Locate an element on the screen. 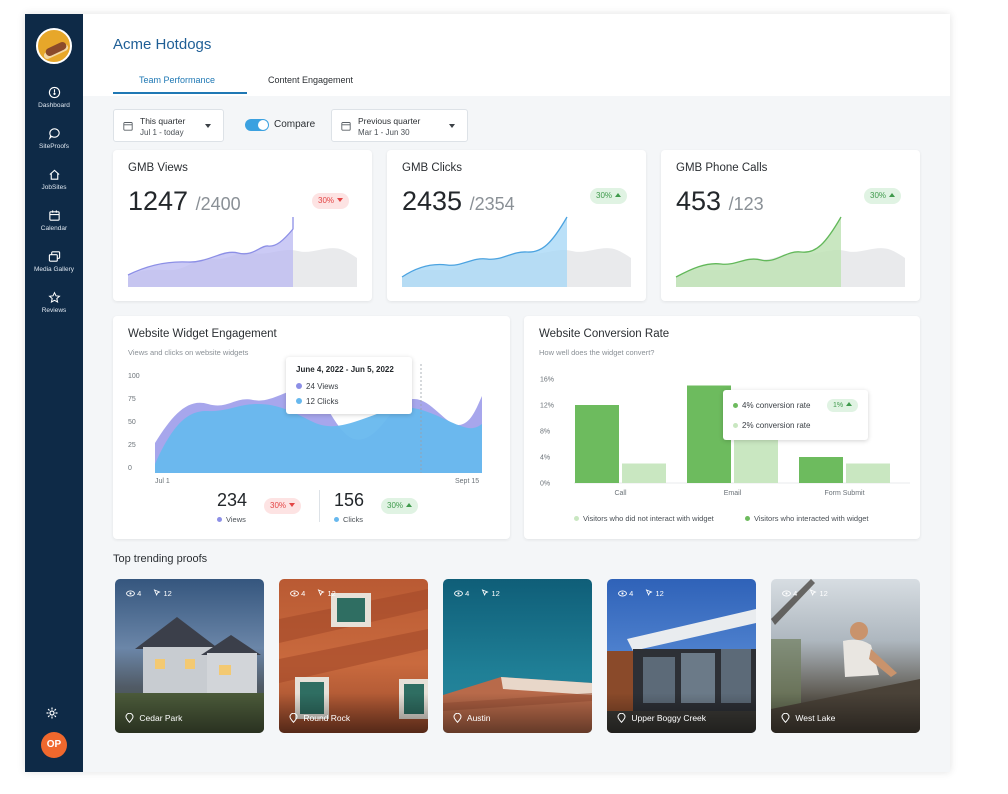 The height and width of the screenshot is (794, 1008). clicks-change-badge: 30% is located at coordinates (400, 506).